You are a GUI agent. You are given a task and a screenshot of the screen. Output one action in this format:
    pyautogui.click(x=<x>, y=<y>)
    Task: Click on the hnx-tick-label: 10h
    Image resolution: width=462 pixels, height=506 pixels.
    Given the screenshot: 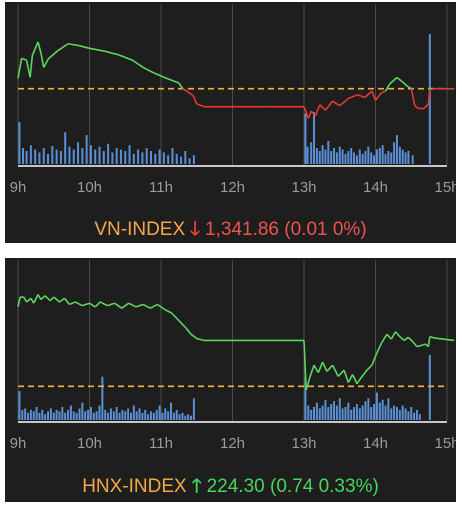 What is the action you would take?
    pyautogui.click(x=89, y=443)
    